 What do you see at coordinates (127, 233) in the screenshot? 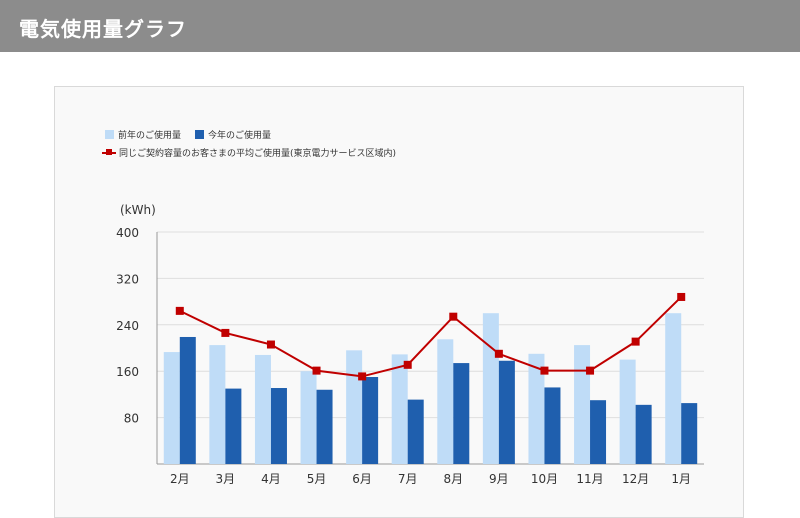
I see `y-tick-label: 400` at bounding box center [127, 233].